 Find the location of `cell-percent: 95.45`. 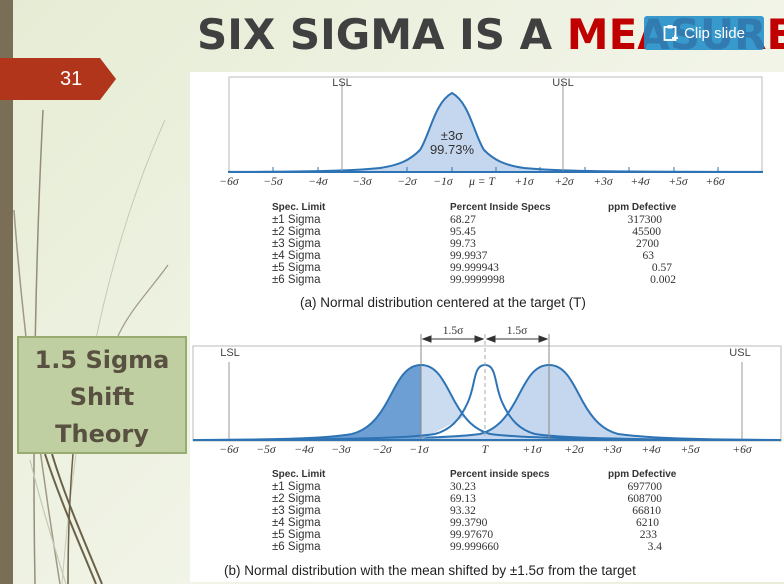

cell-percent: 95.45 is located at coordinates (463, 232).